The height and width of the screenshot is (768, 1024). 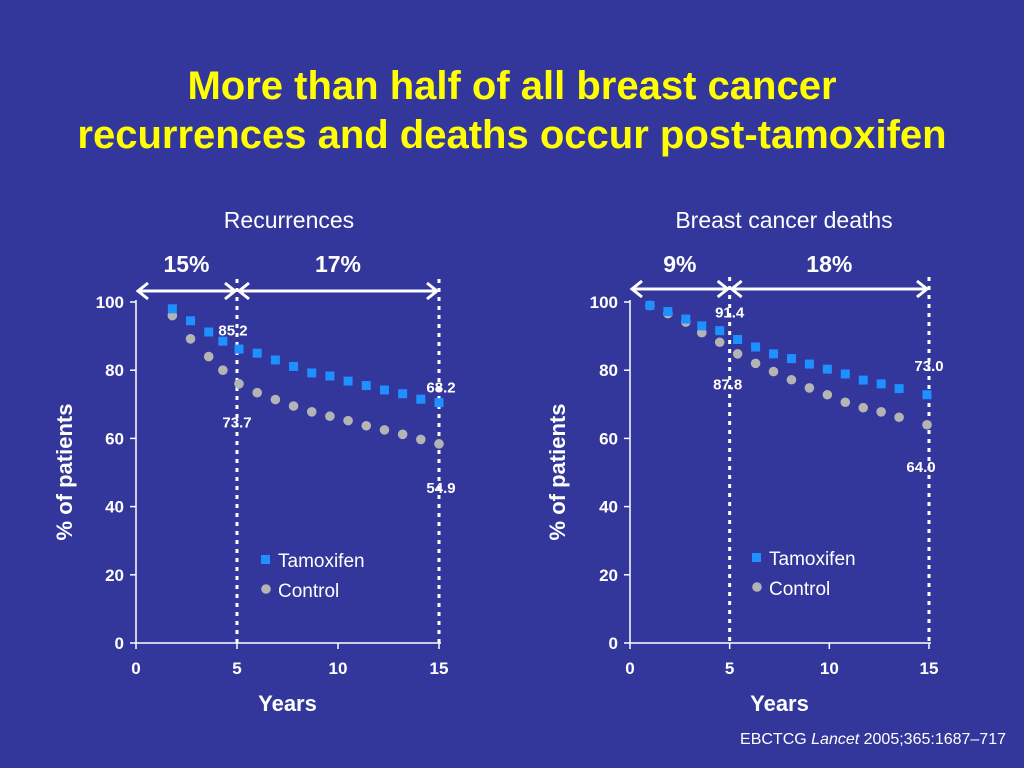 I want to click on x-tick-label: 0, so click(x=135, y=668).